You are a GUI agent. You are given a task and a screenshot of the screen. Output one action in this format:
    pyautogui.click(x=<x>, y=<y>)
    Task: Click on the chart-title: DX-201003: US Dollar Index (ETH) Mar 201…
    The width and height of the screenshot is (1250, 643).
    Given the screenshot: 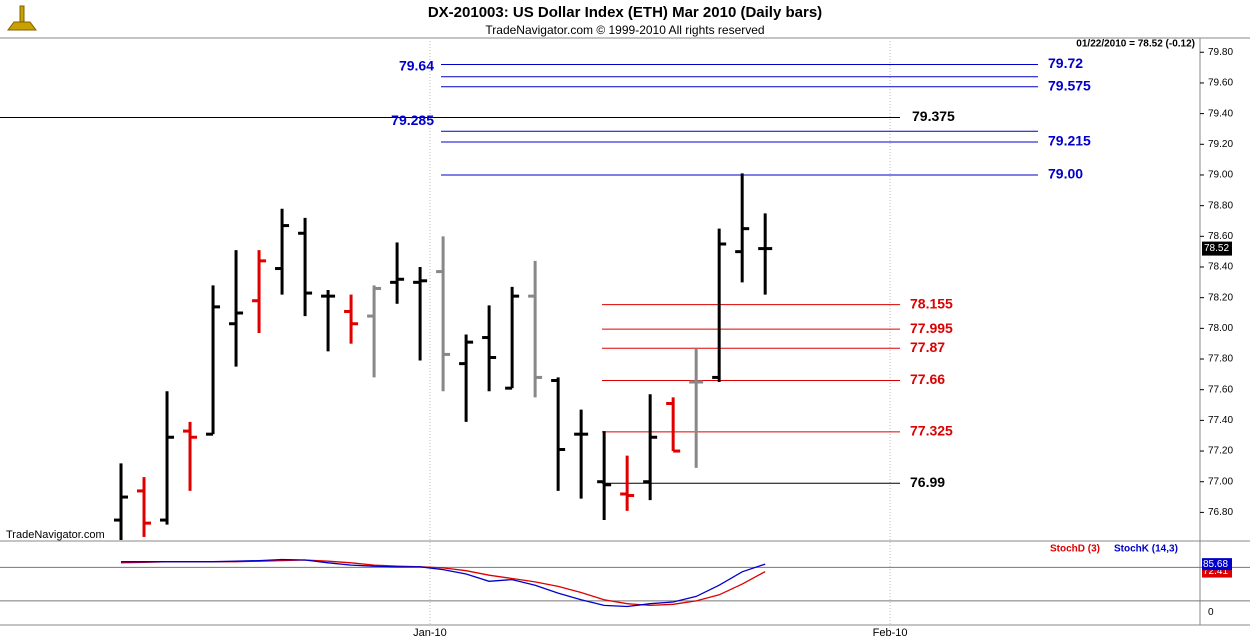 What is the action you would take?
    pyautogui.click(x=625, y=12)
    